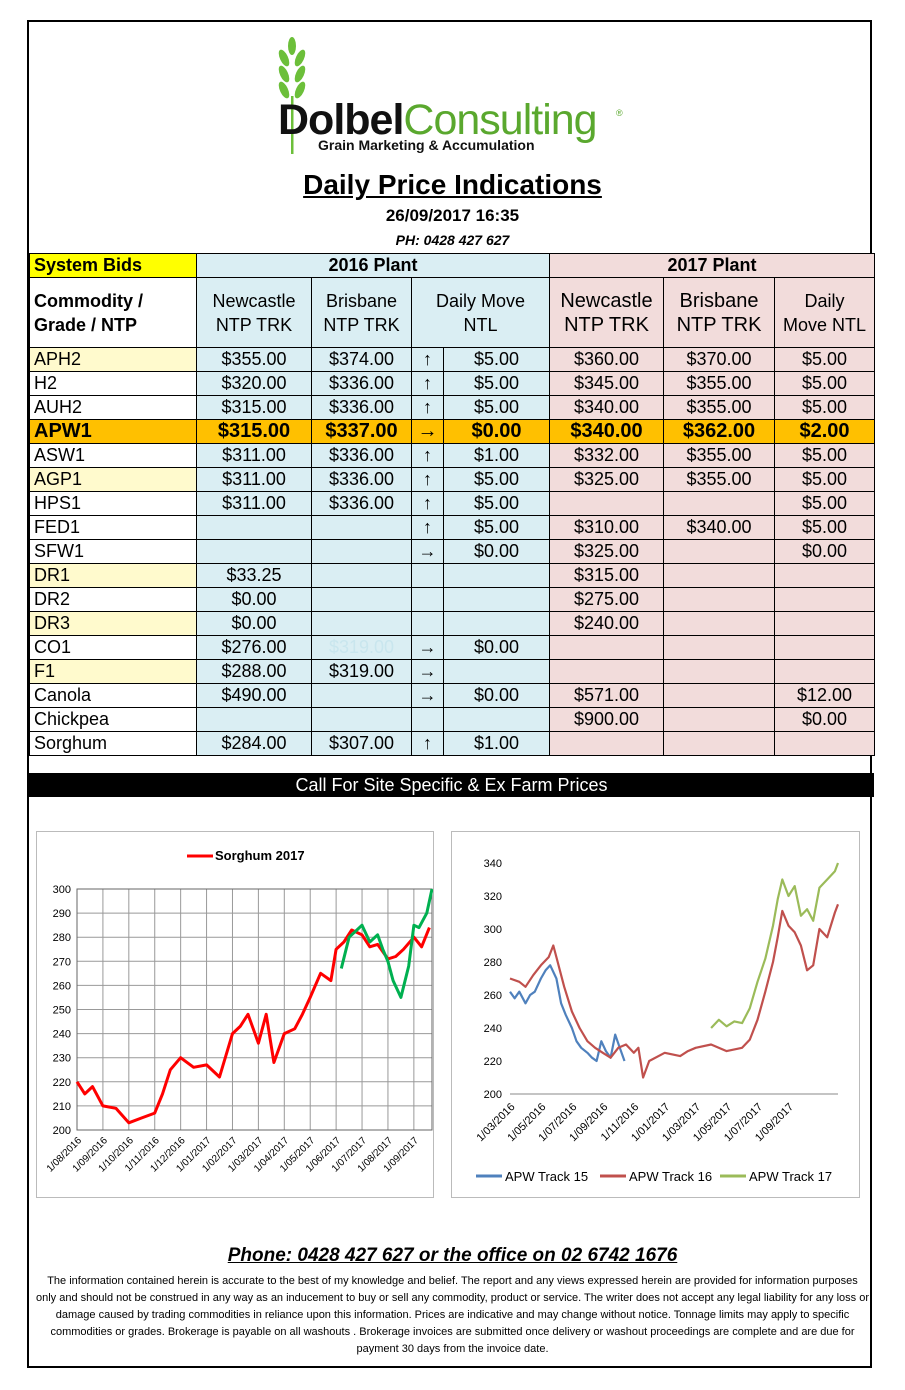 Image resolution: width=905 pixels, height=1390 pixels. Describe the element at coordinates (113, 455) in the screenshot. I see `commodity-name: ASW1` at that location.